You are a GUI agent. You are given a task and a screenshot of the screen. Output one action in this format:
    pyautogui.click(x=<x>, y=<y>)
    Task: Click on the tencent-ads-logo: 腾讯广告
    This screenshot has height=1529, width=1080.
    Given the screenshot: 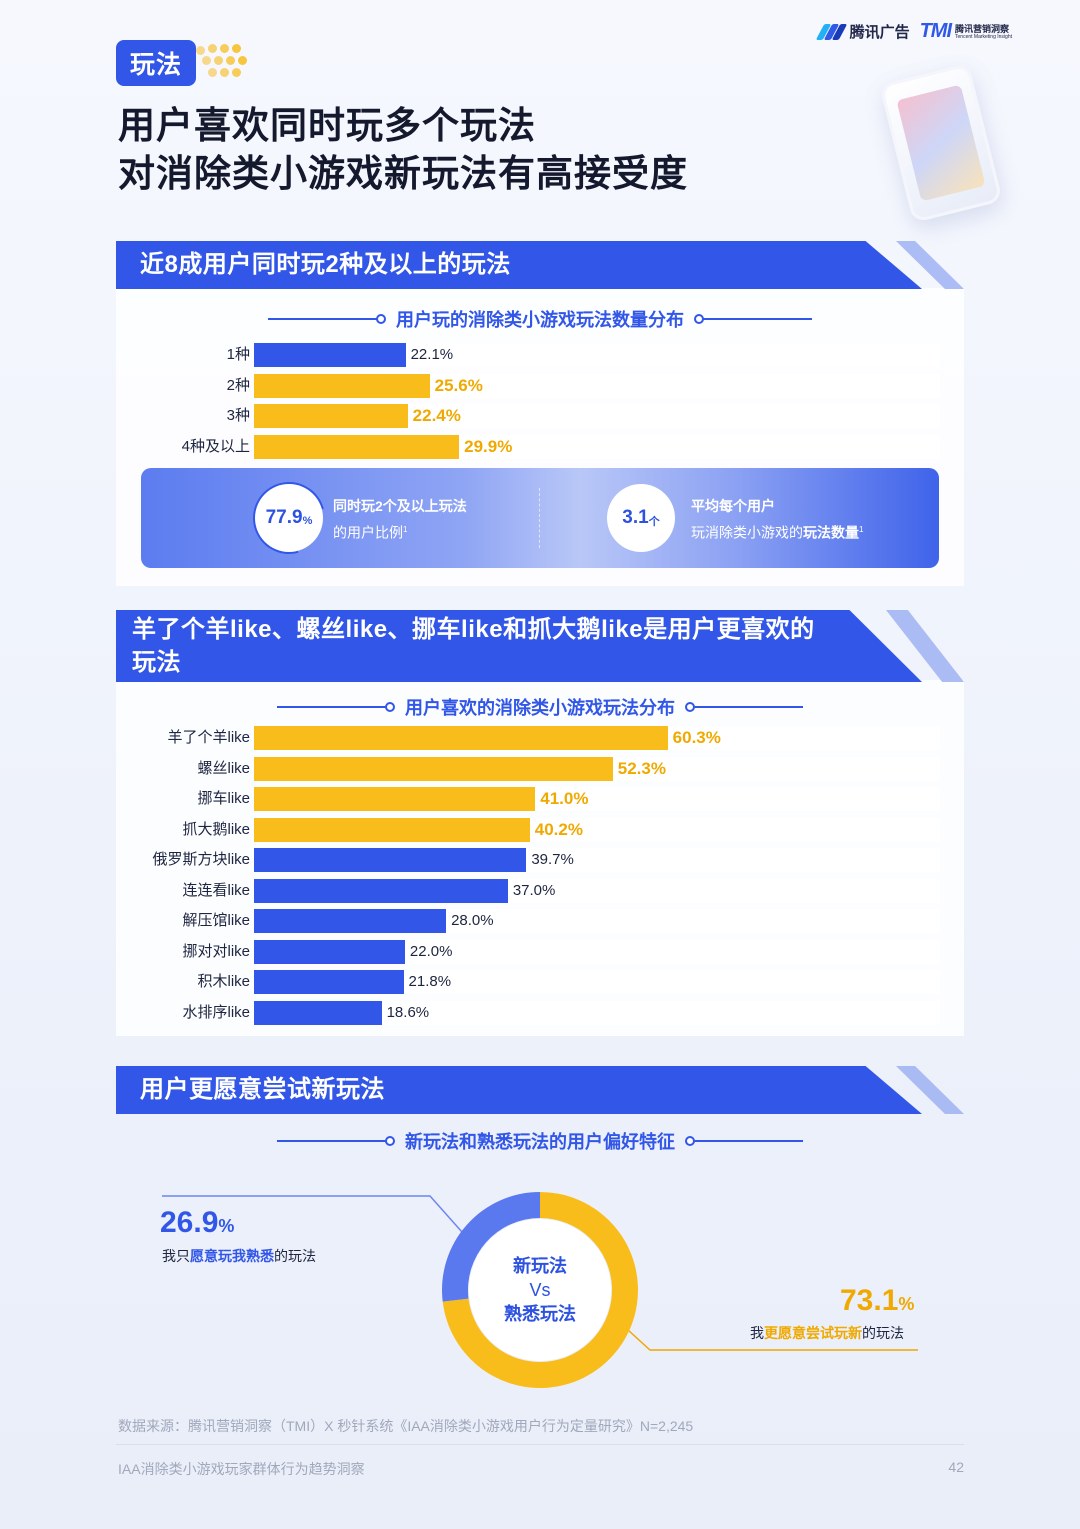 What is the action you would take?
    pyautogui.click(x=862, y=31)
    